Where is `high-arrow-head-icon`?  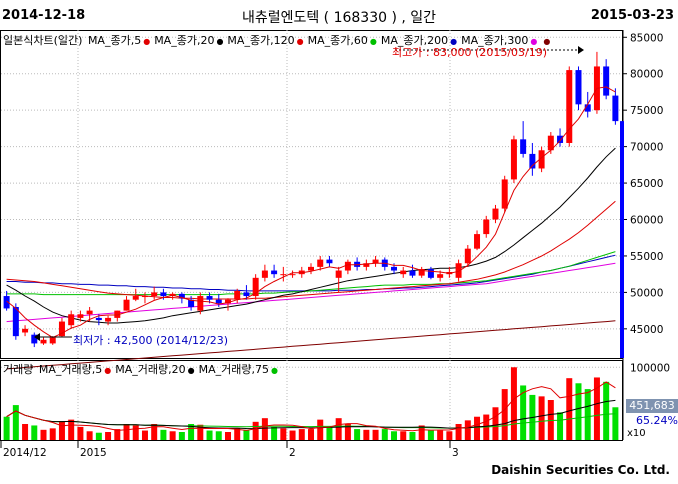 high-arrow-head-icon is located at coordinates (581, 50).